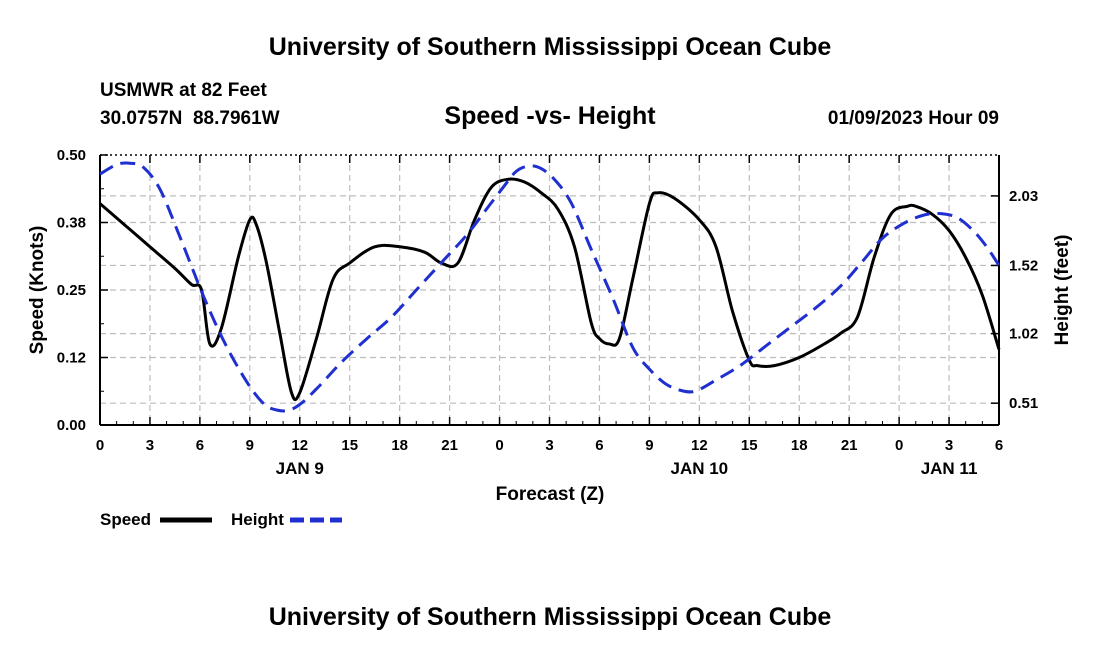 The image size is (1100, 650). Describe the element at coordinates (71, 358) in the screenshot. I see `y-left-tick-label: 0.12` at that location.